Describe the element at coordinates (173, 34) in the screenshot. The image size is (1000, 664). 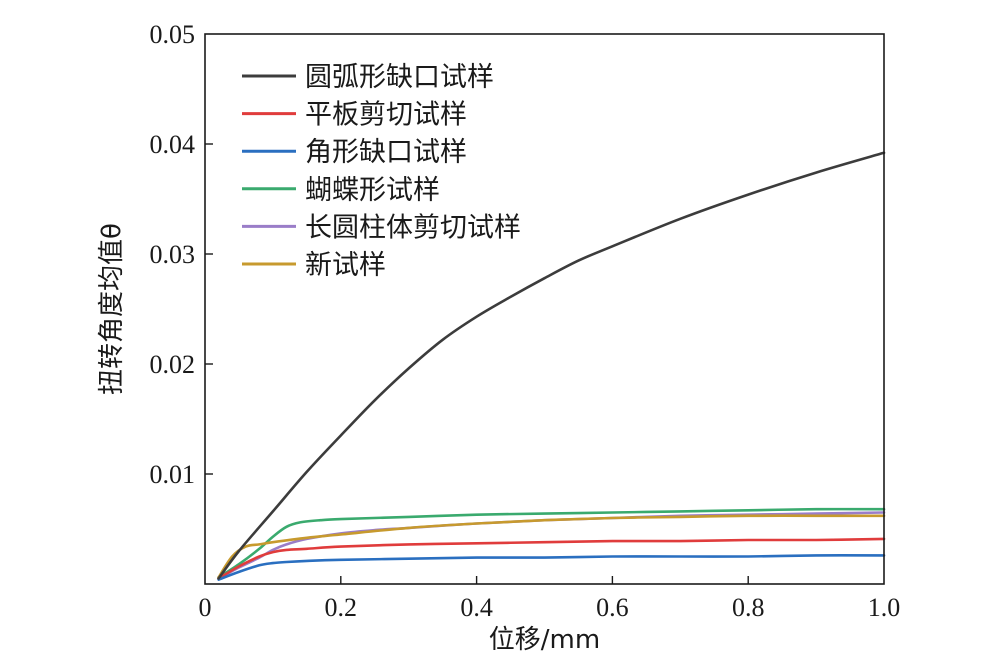
I see `y-tick-label: 0.05` at that location.